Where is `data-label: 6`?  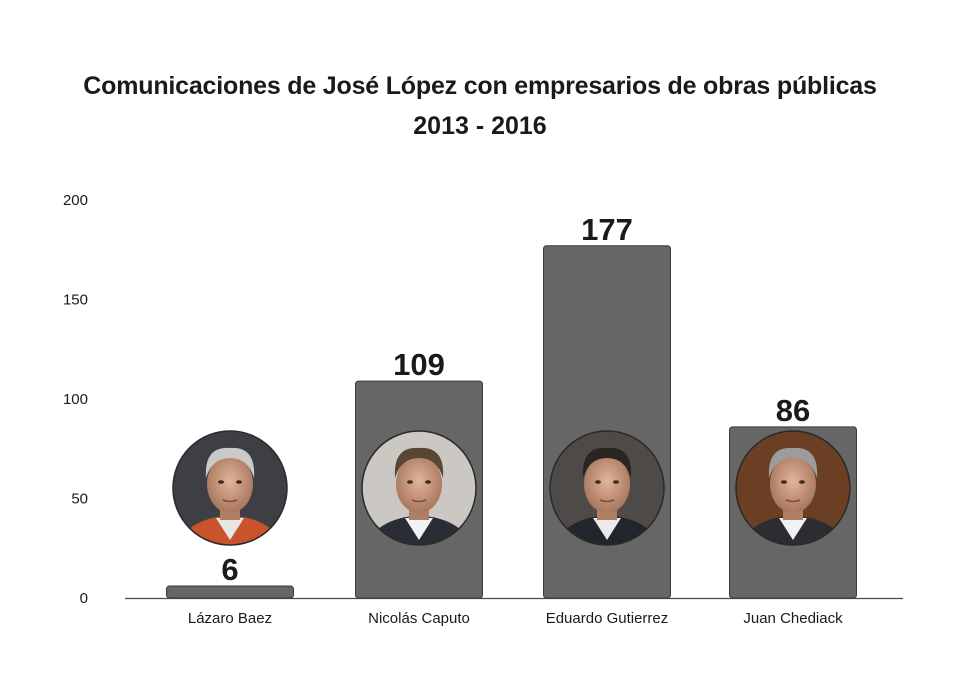 data-label: 6 is located at coordinates (229, 569).